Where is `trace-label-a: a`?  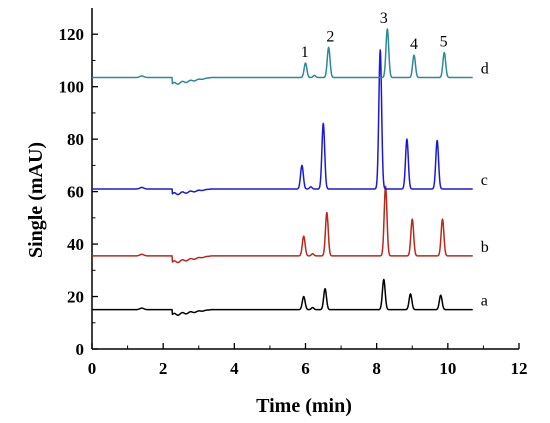 trace-label-a: a is located at coordinates (484, 301).